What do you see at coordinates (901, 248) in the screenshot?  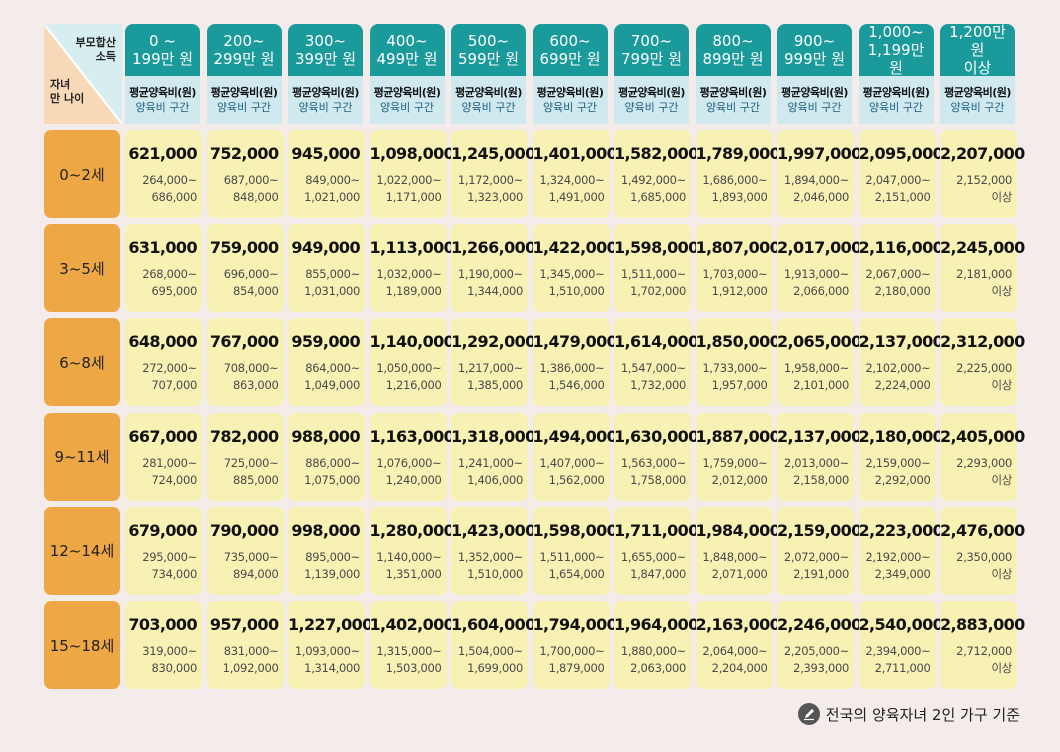 I see `average-cost: 2,116,000` at bounding box center [901, 248].